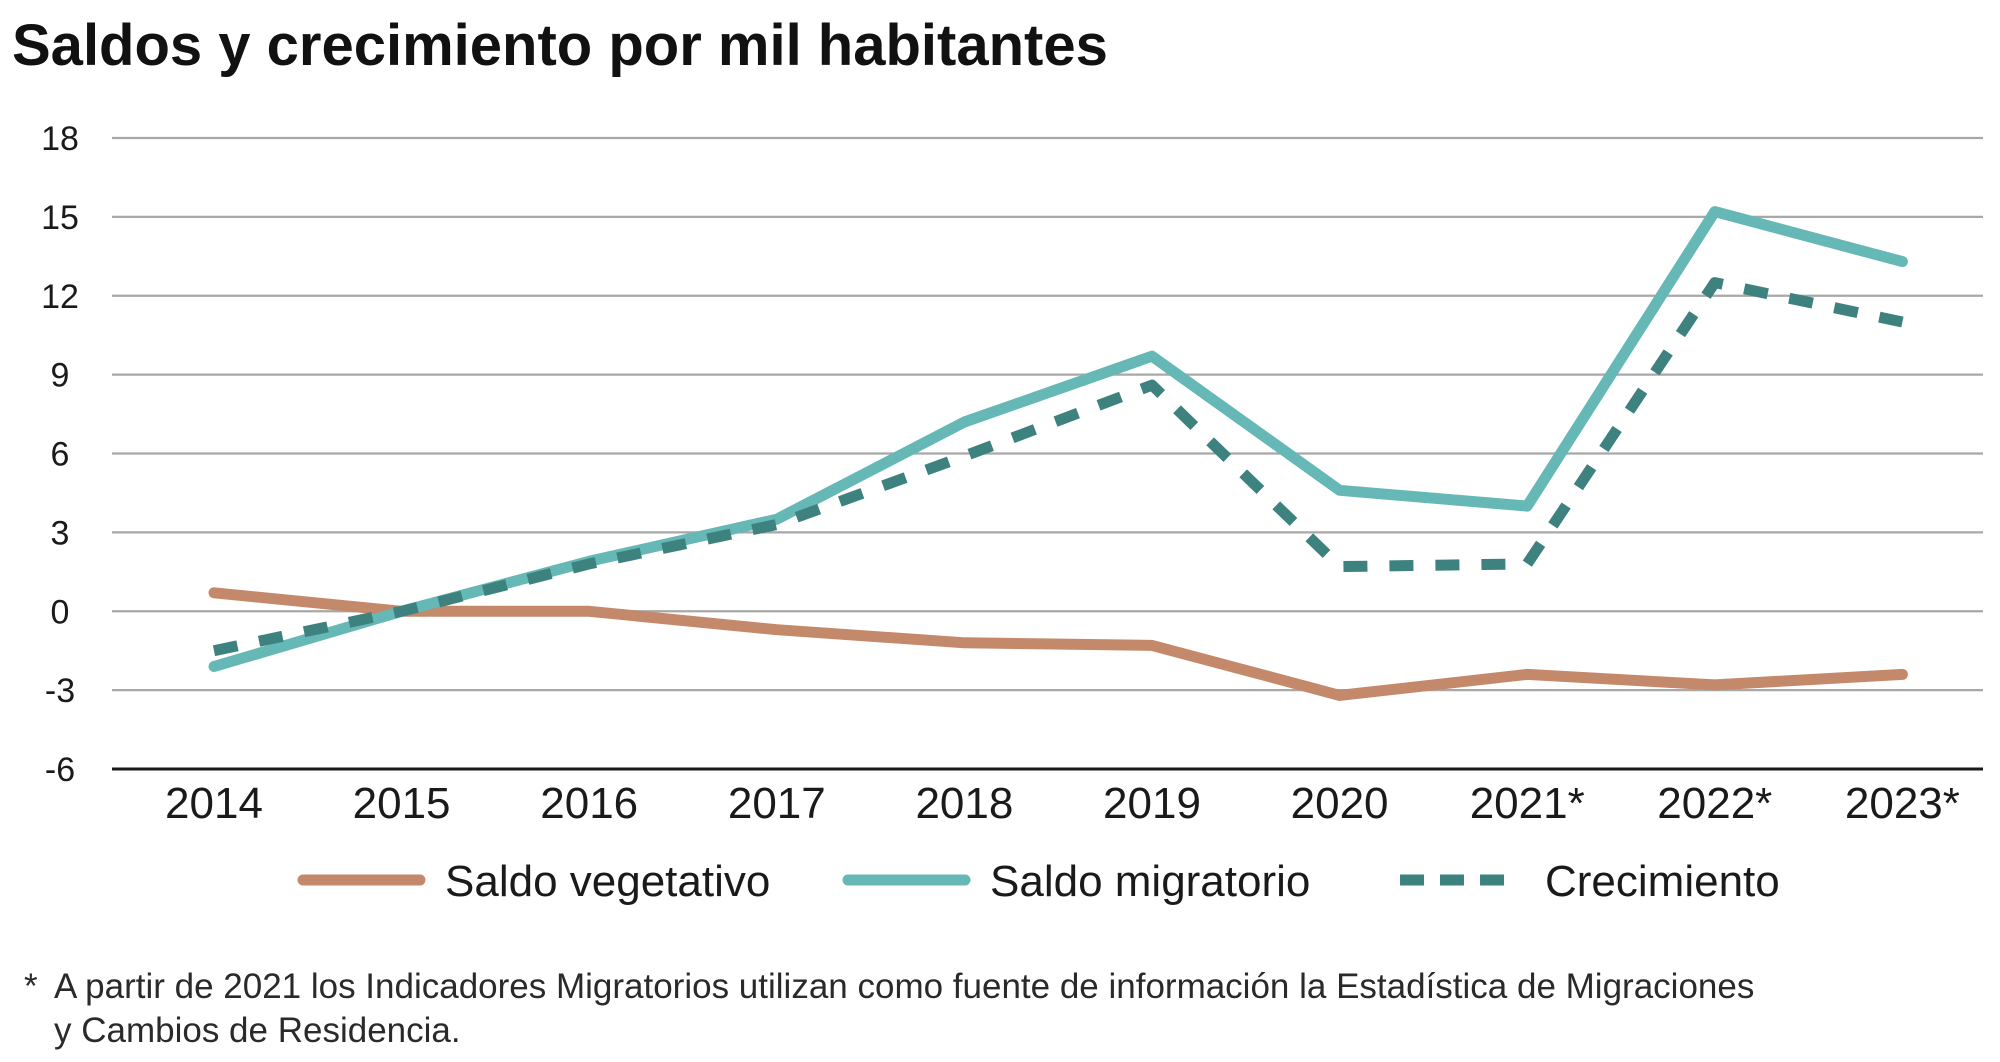  What do you see at coordinates (1662, 881) in the screenshot?
I see `legend-label: Crecimiento` at bounding box center [1662, 881].